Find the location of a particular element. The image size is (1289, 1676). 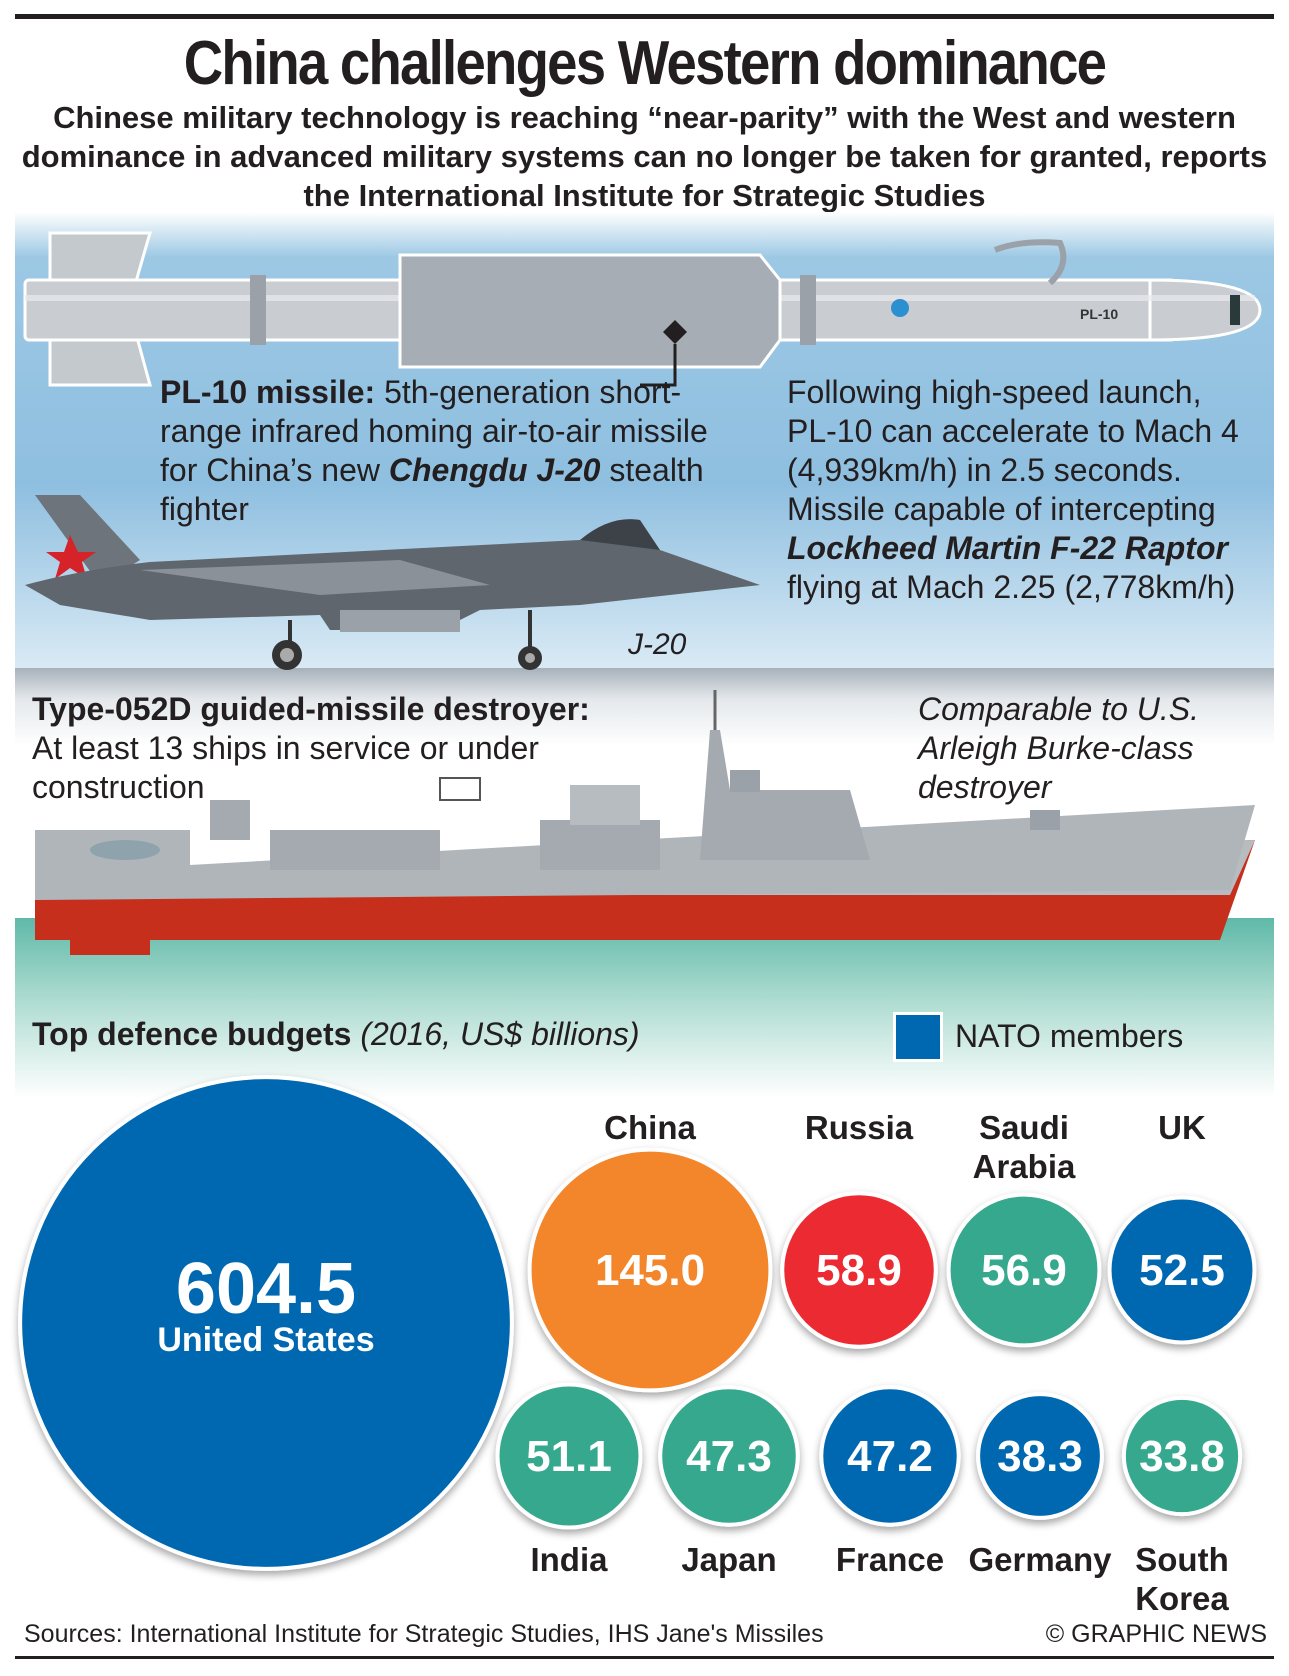

page-title: China challenges Western dominance is located at coordinates (645, 63).